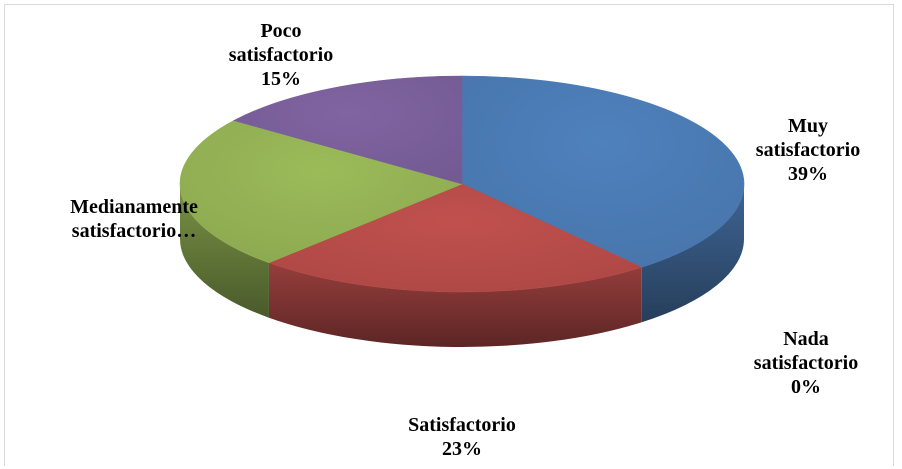  Describe the element at coordinates (281, 79) in the screenshot. I see `slice-percent-label: 15%` at that location.